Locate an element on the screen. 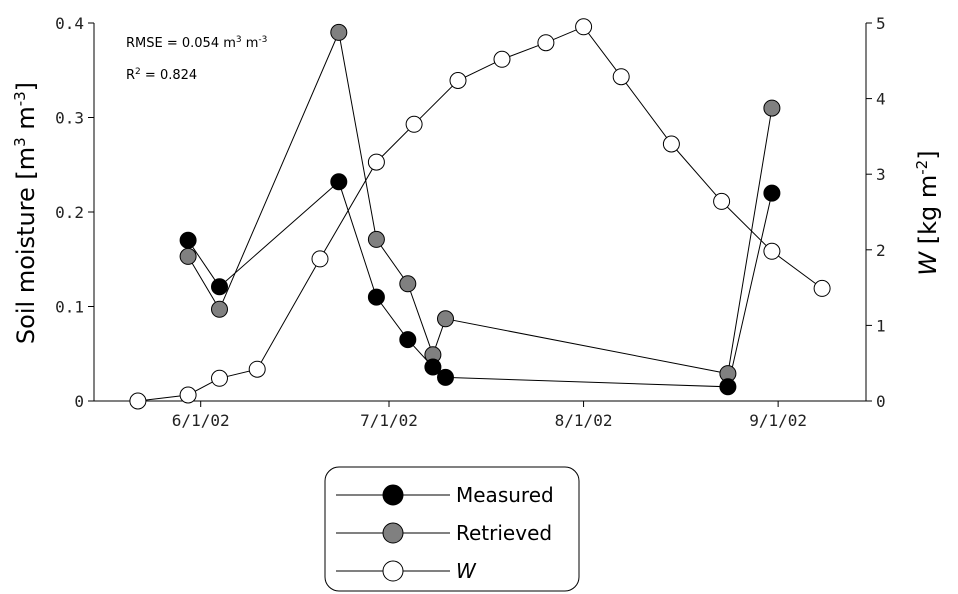  right-y-tick-label-0: 0 is located at coordinates (881, 401).